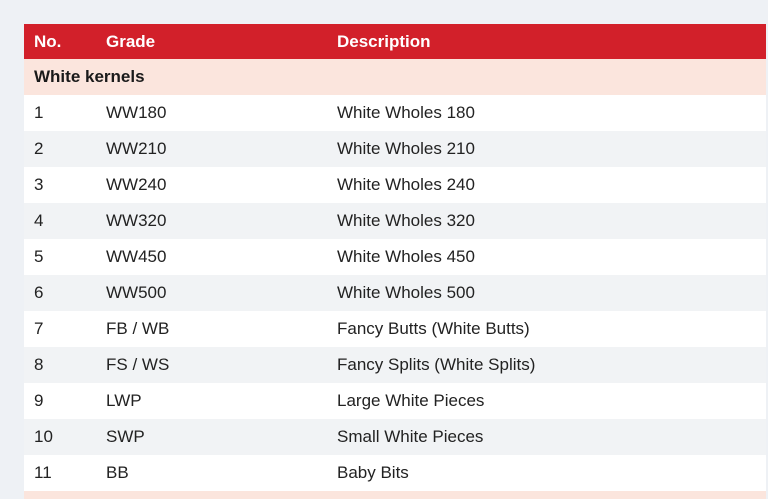 The image size is (768, 499). I want to click on cell-no: 3, so click(39, 184).